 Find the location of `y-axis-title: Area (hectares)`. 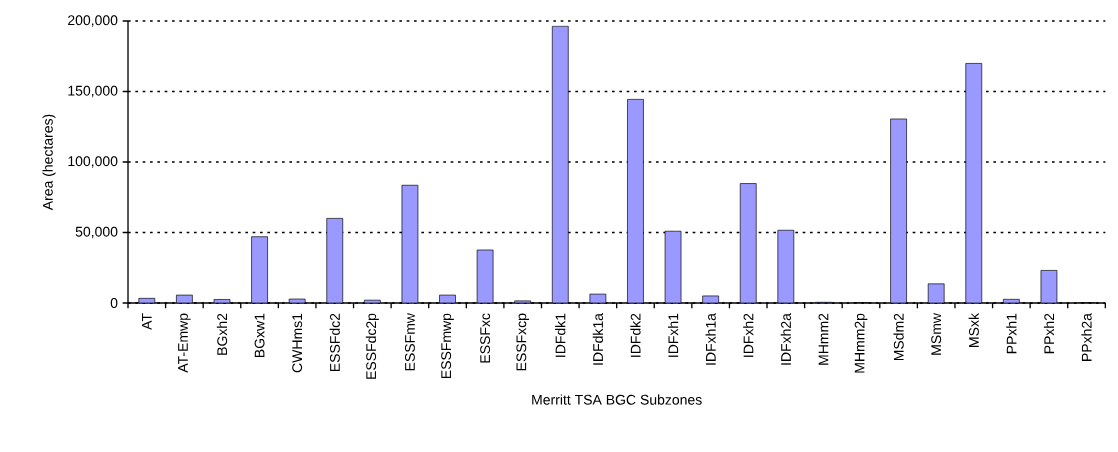

y-axis-title: Area (hectares) is located at coordinates (49, 162).